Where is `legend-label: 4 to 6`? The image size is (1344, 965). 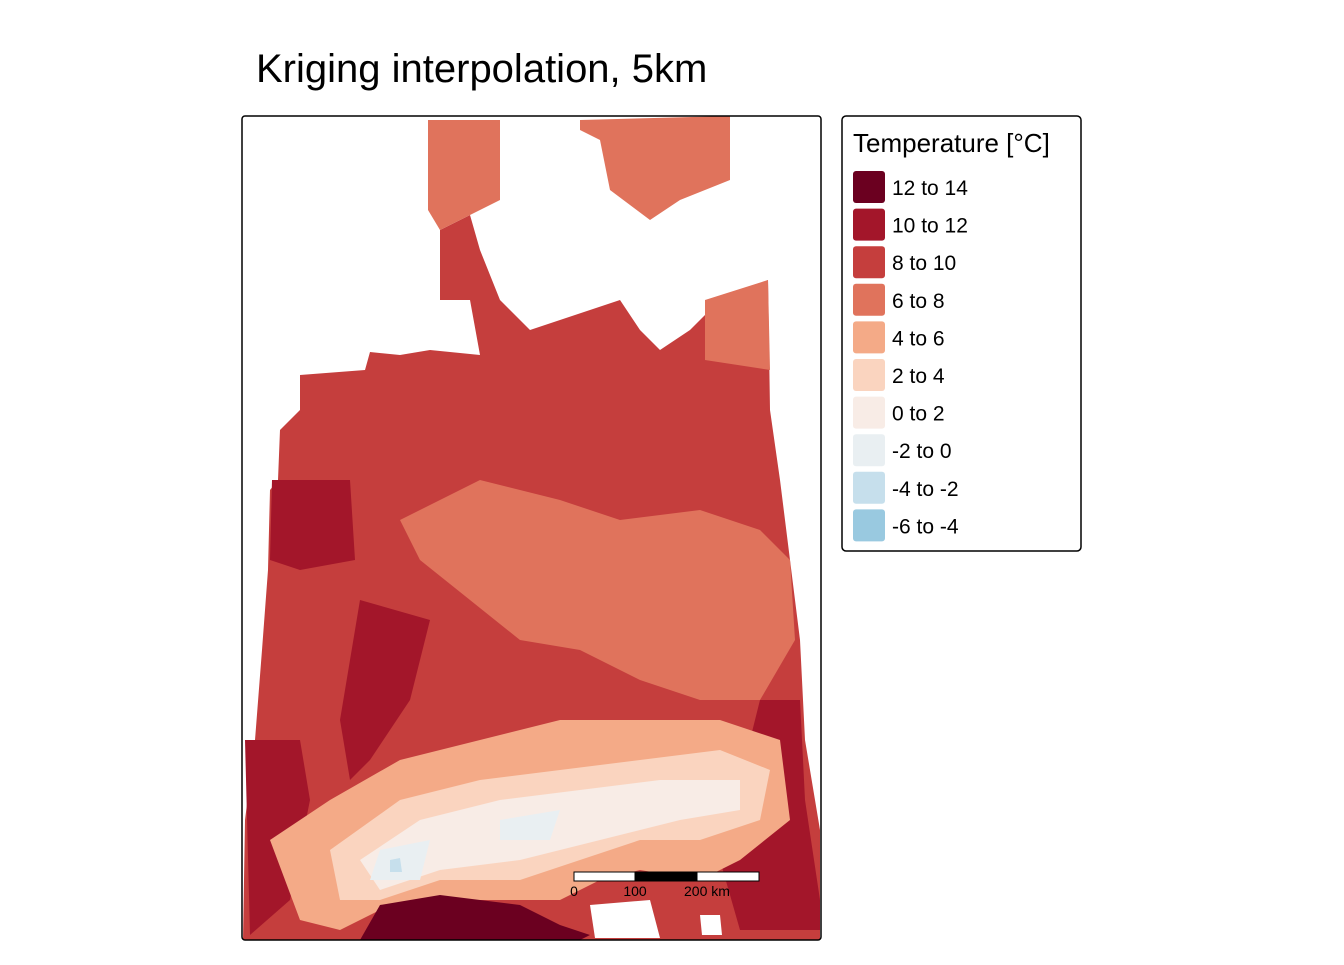
legend-label: 4 to 6 is located at coordinates (918, 338).